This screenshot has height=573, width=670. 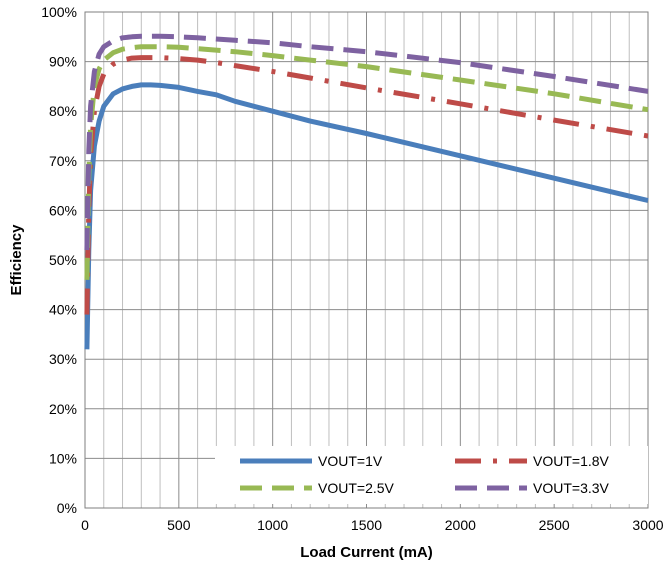 I want to click on y-axis-tick-labels: 0% 10% 20% 30% 40% 50% 60% 70% 80% 90% 100%, so click(x=59, y=260).